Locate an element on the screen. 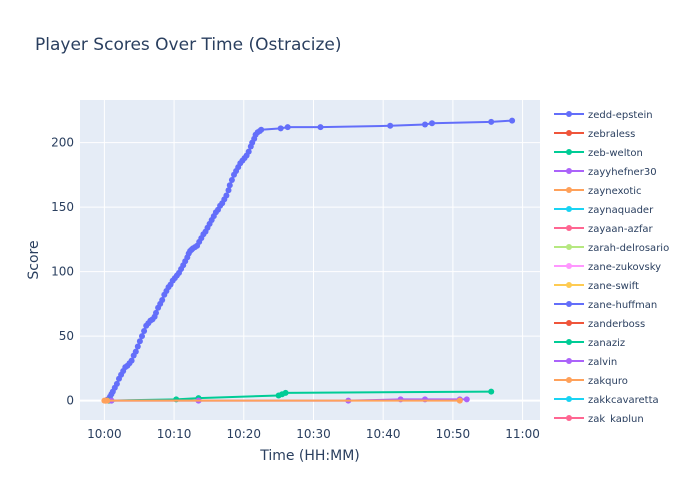 This screenshot has width=700, height=504. legend-item: zaynexotic is located at coordinates (598, 191).